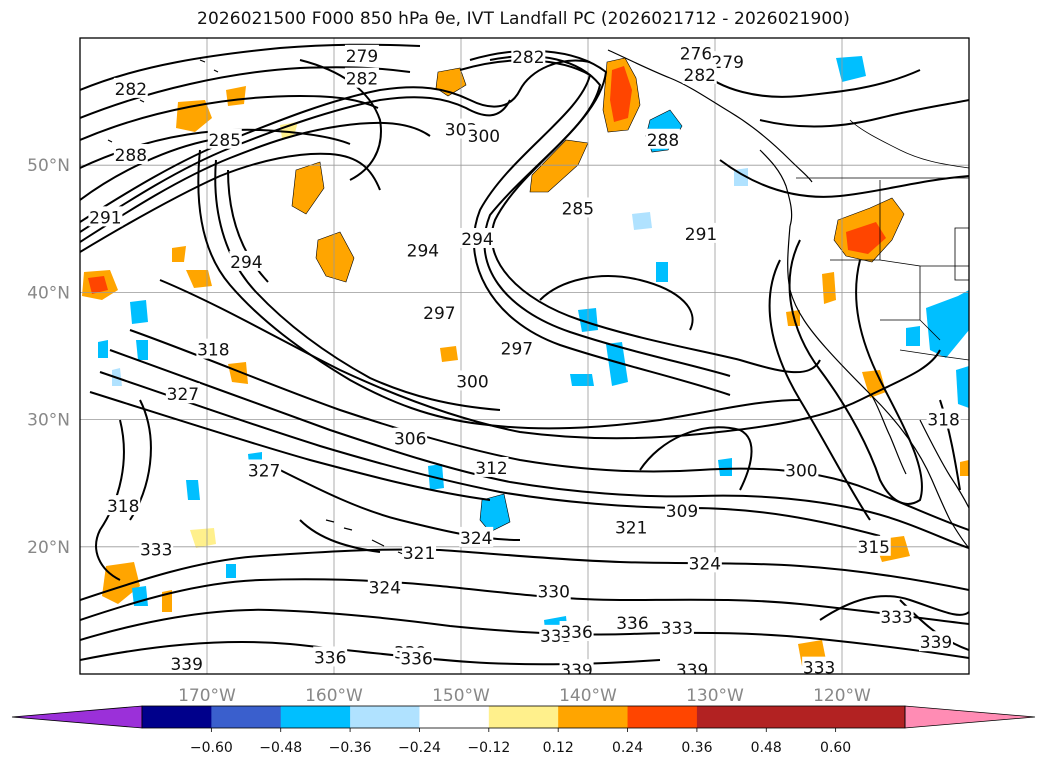  I want to click on colorbar-tick-label: −0.60, so click(211, 748).